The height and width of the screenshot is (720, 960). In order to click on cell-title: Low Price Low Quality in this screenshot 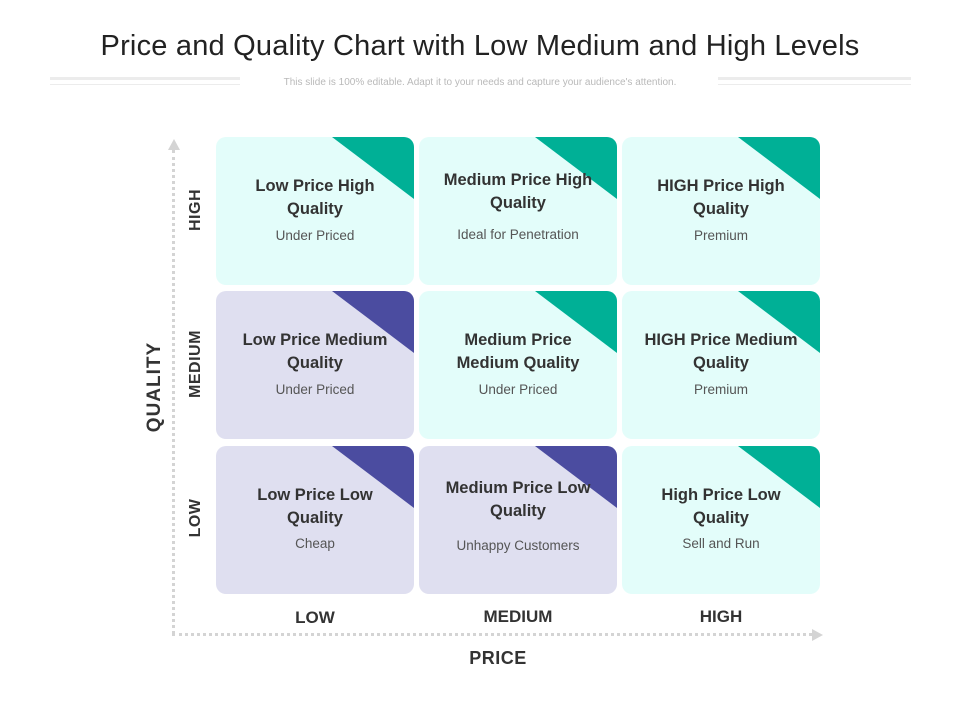, I will do `click(315, 506)`.